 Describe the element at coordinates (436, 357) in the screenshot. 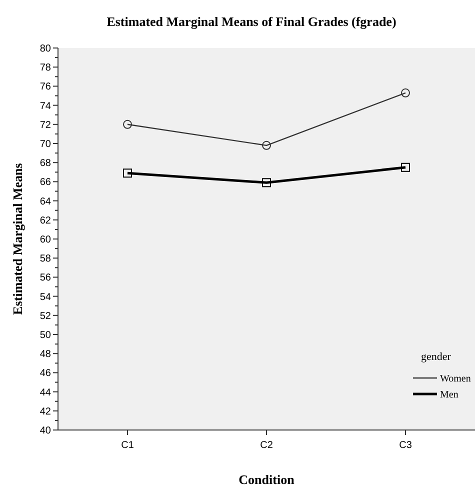

I see `legend-title: gender` at that location.